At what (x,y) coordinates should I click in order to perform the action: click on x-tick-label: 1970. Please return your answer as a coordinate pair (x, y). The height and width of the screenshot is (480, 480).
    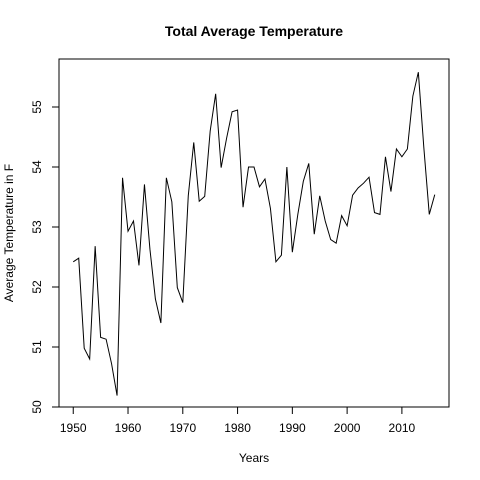
    Looking at the image, I should click on (182, 428).